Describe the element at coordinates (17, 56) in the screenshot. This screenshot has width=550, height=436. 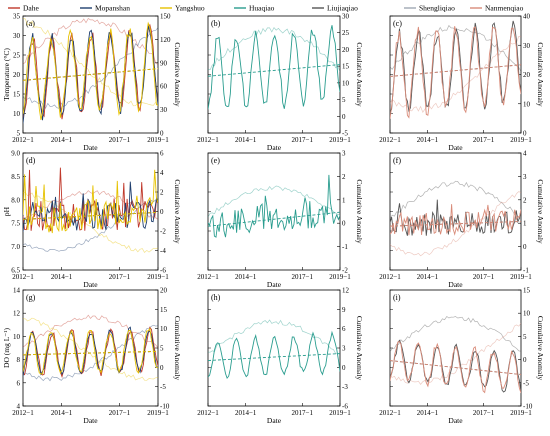
I see `y-tick-label: 25` at that location.